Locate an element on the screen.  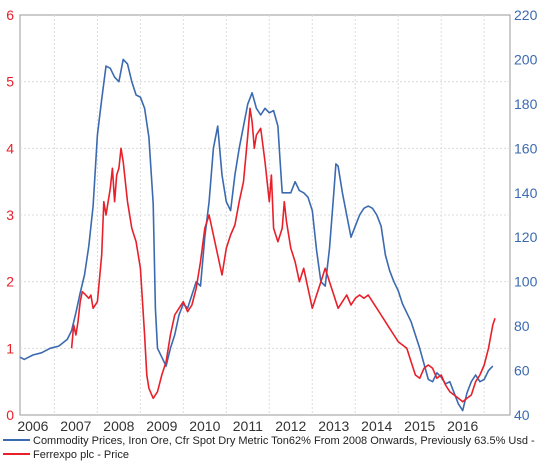
right-tick-label: 60 is located at coordinates (522, 371).